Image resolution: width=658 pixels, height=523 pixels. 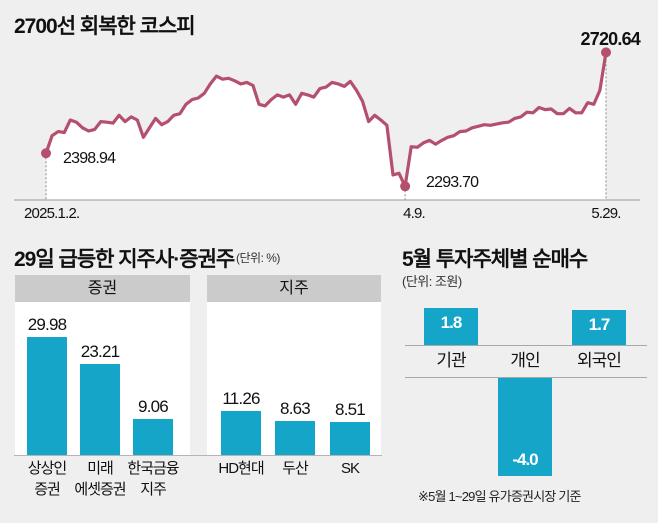 I want to click on investor-category-label: 개인, so click(x=525, y=360).